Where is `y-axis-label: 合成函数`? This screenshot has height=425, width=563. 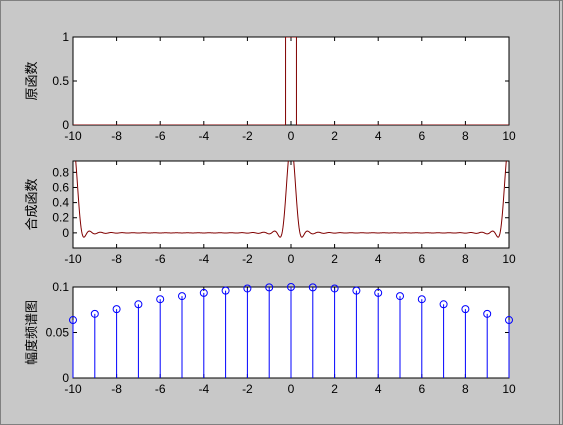 y-axis-label: 合成函数 is located at coordinates (31, 204).